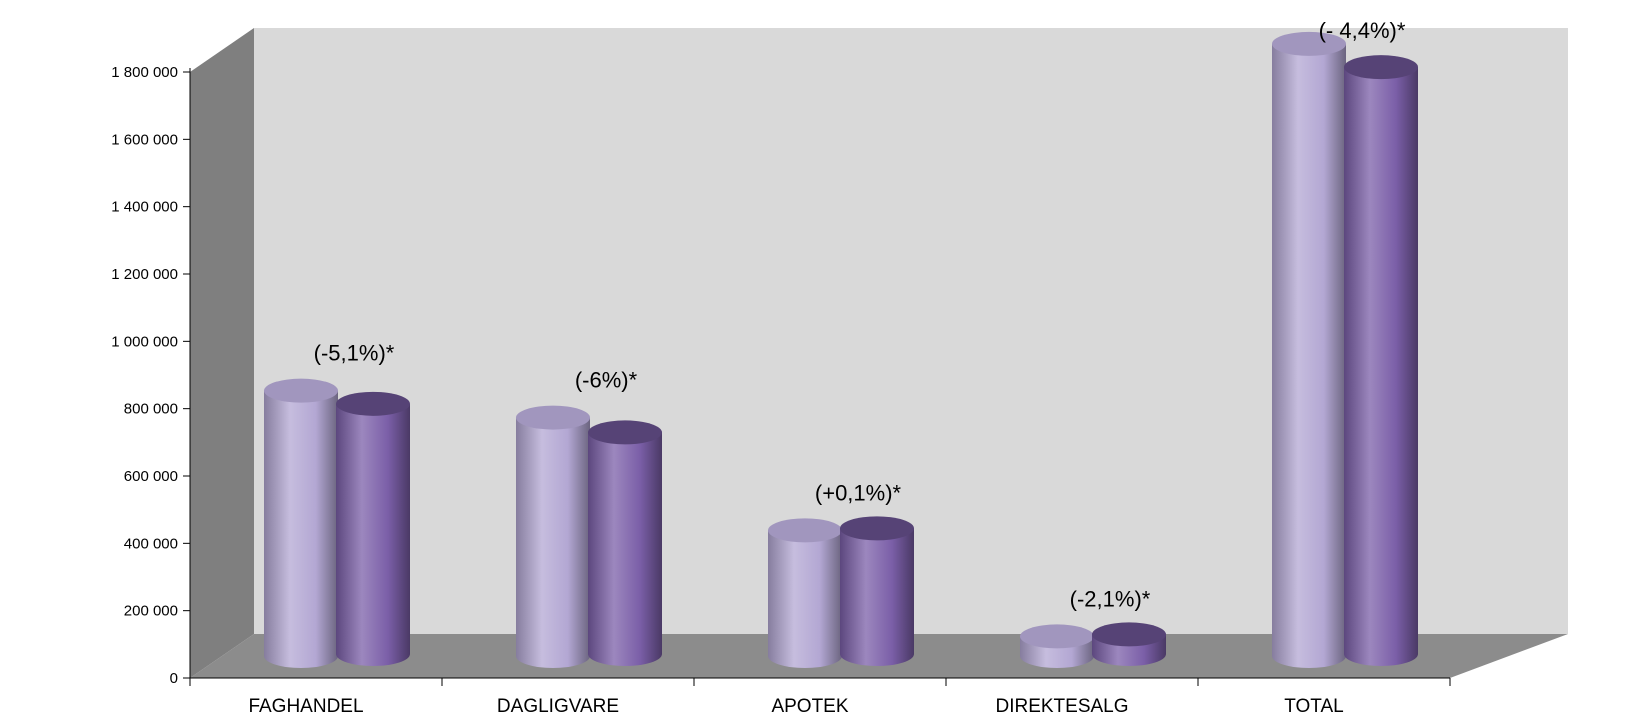 This screenshot has width=1640, height=720. Describe the element at coordinates (151, 409) in the screenshot. I see `y-tick-label: 800 000` at that location.